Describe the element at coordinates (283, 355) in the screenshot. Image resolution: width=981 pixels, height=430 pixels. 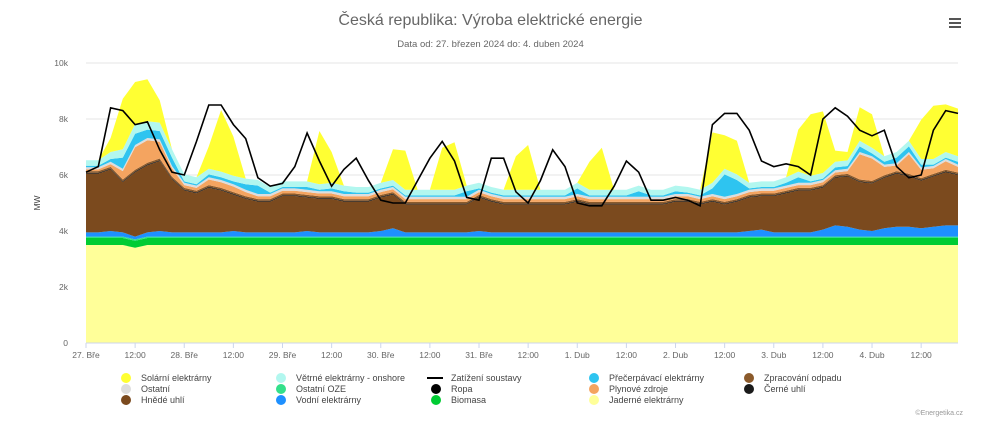
I see `x-tick-label: 29. Bře` at that location.